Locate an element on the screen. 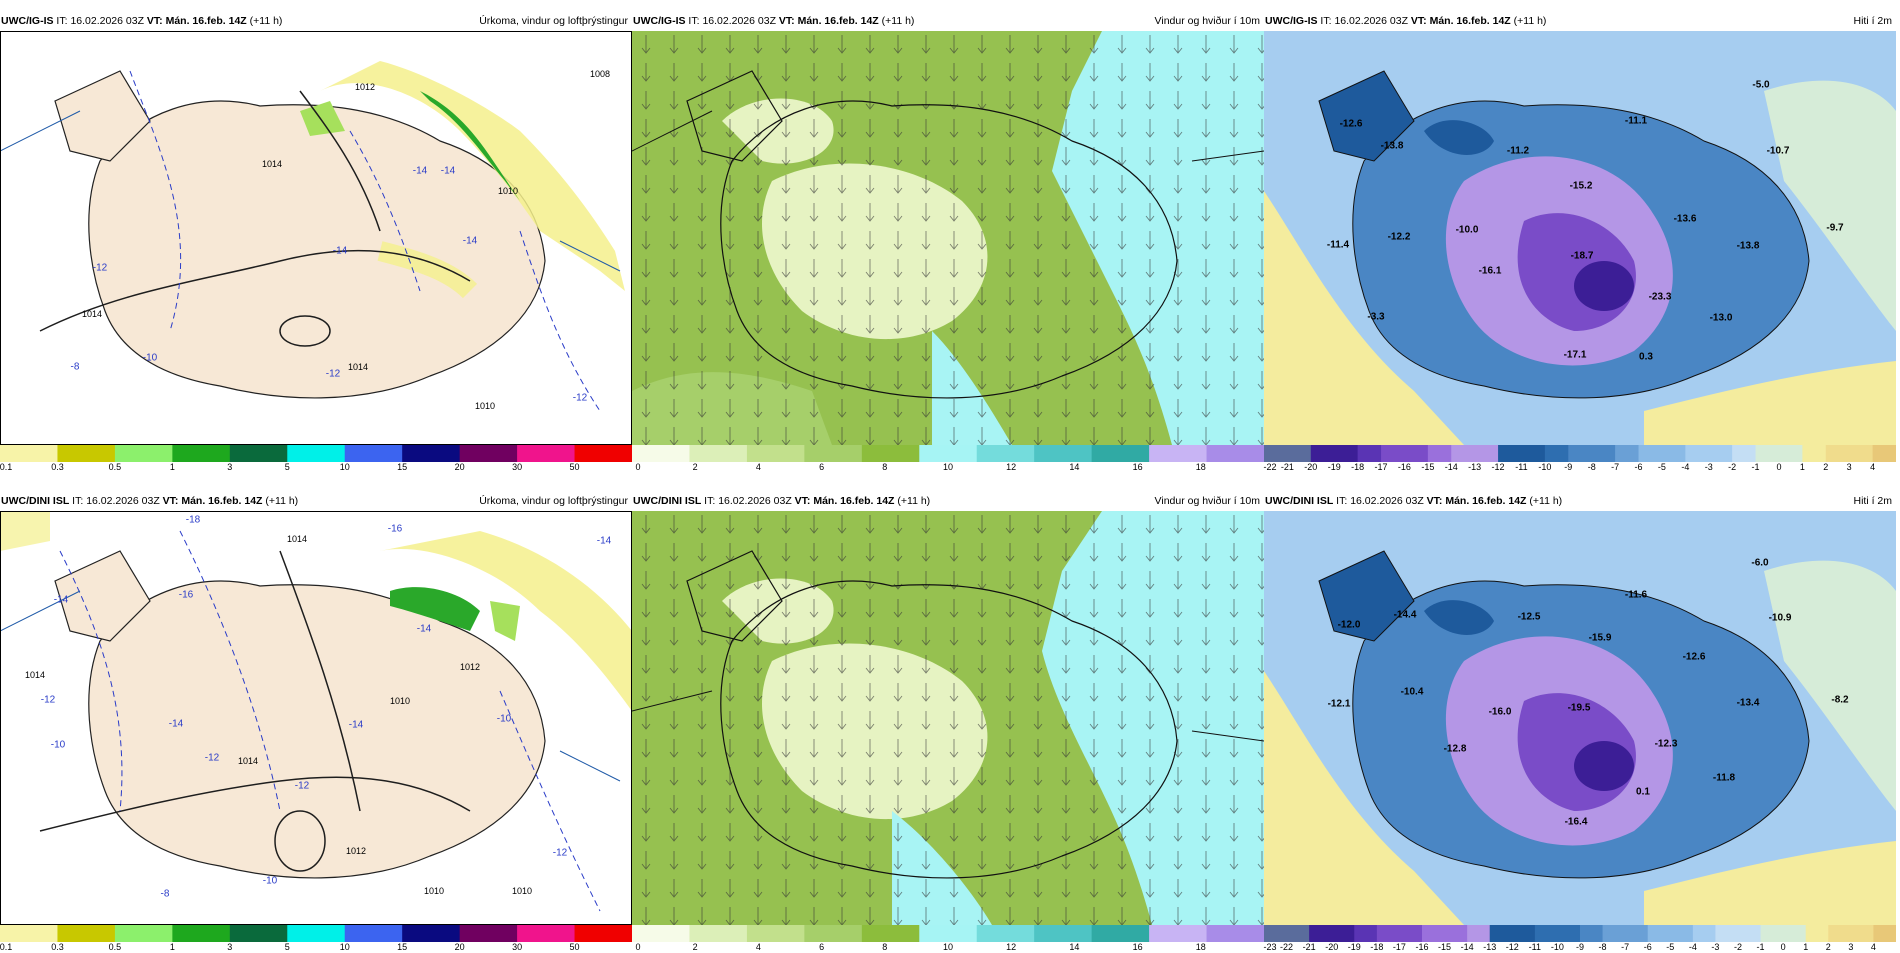 The height and width of the screenshot is (953, 1900). isobar-ring is located at coordinates (305, 331).